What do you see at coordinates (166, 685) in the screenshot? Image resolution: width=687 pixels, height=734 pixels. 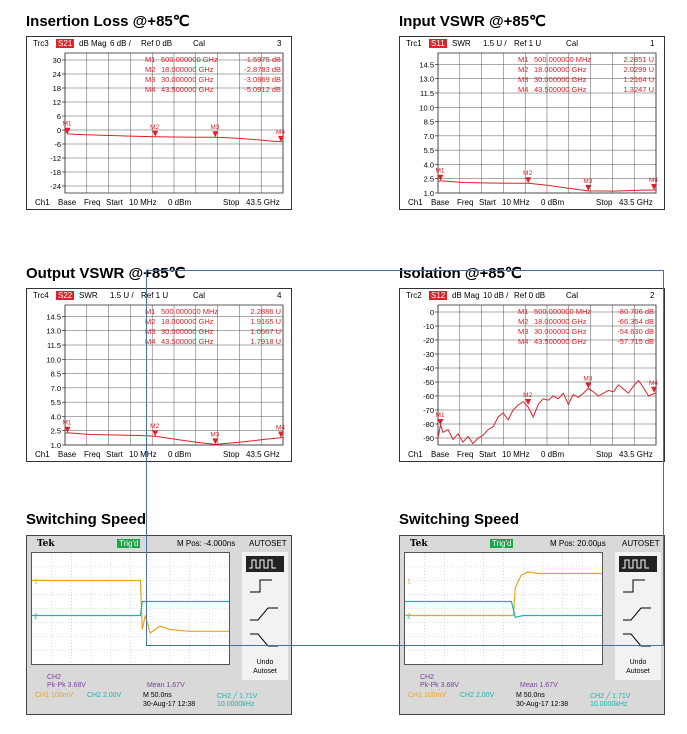 I see `mean-readout: Mean 1.67V` at bounding box center [166, 685].